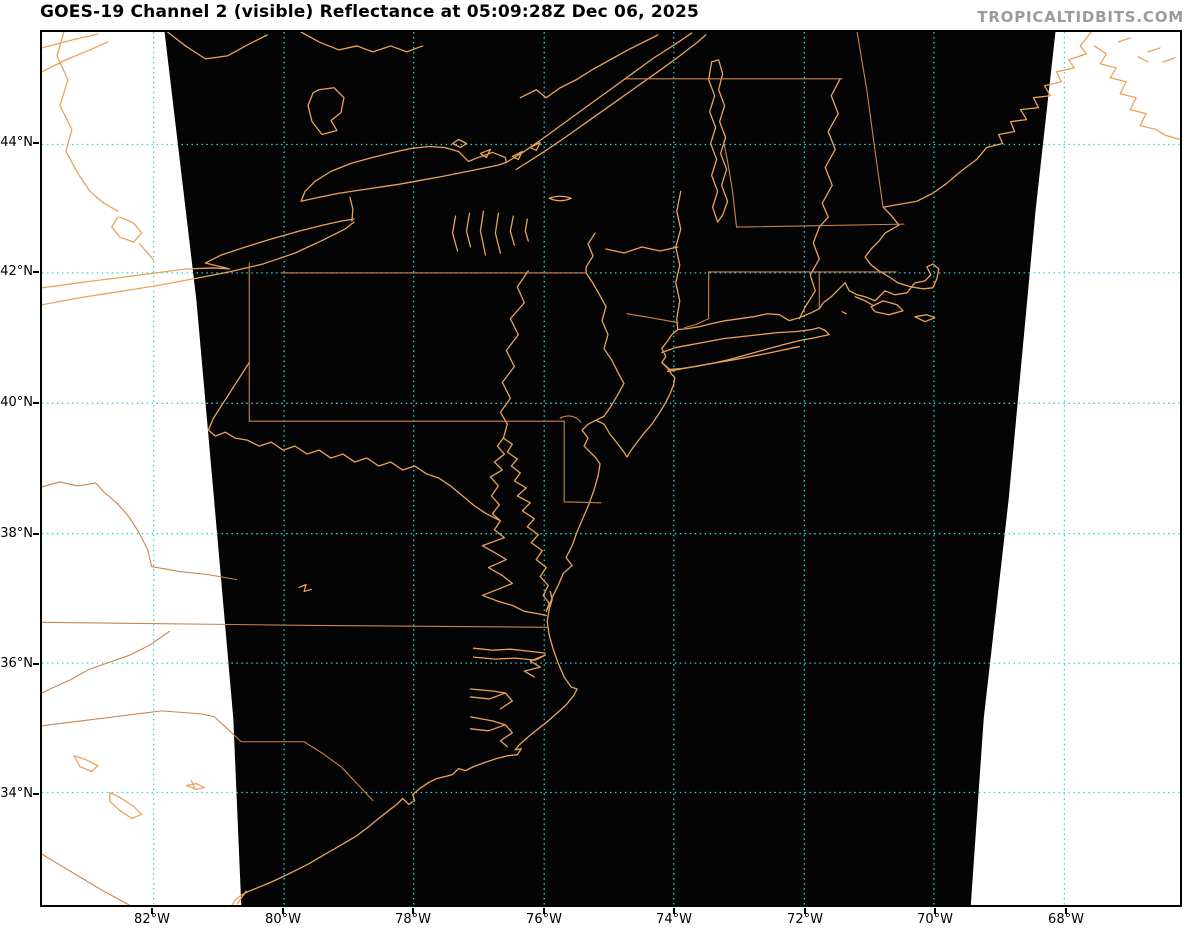 Image resolution: width=1200 pixels, height=929 pixels. I want to click on sc-lakes, so click(192, 701).